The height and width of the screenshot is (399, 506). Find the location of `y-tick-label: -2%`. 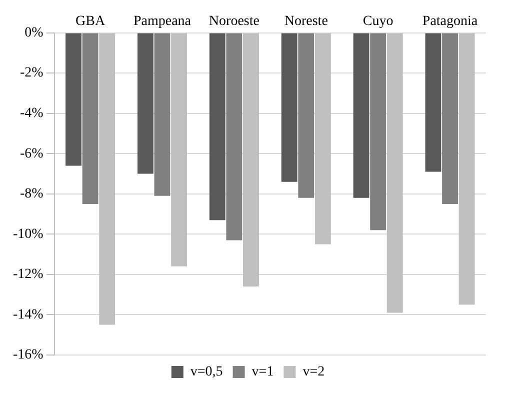

y-tick-label: -2% is located at coordinates (32, 73).